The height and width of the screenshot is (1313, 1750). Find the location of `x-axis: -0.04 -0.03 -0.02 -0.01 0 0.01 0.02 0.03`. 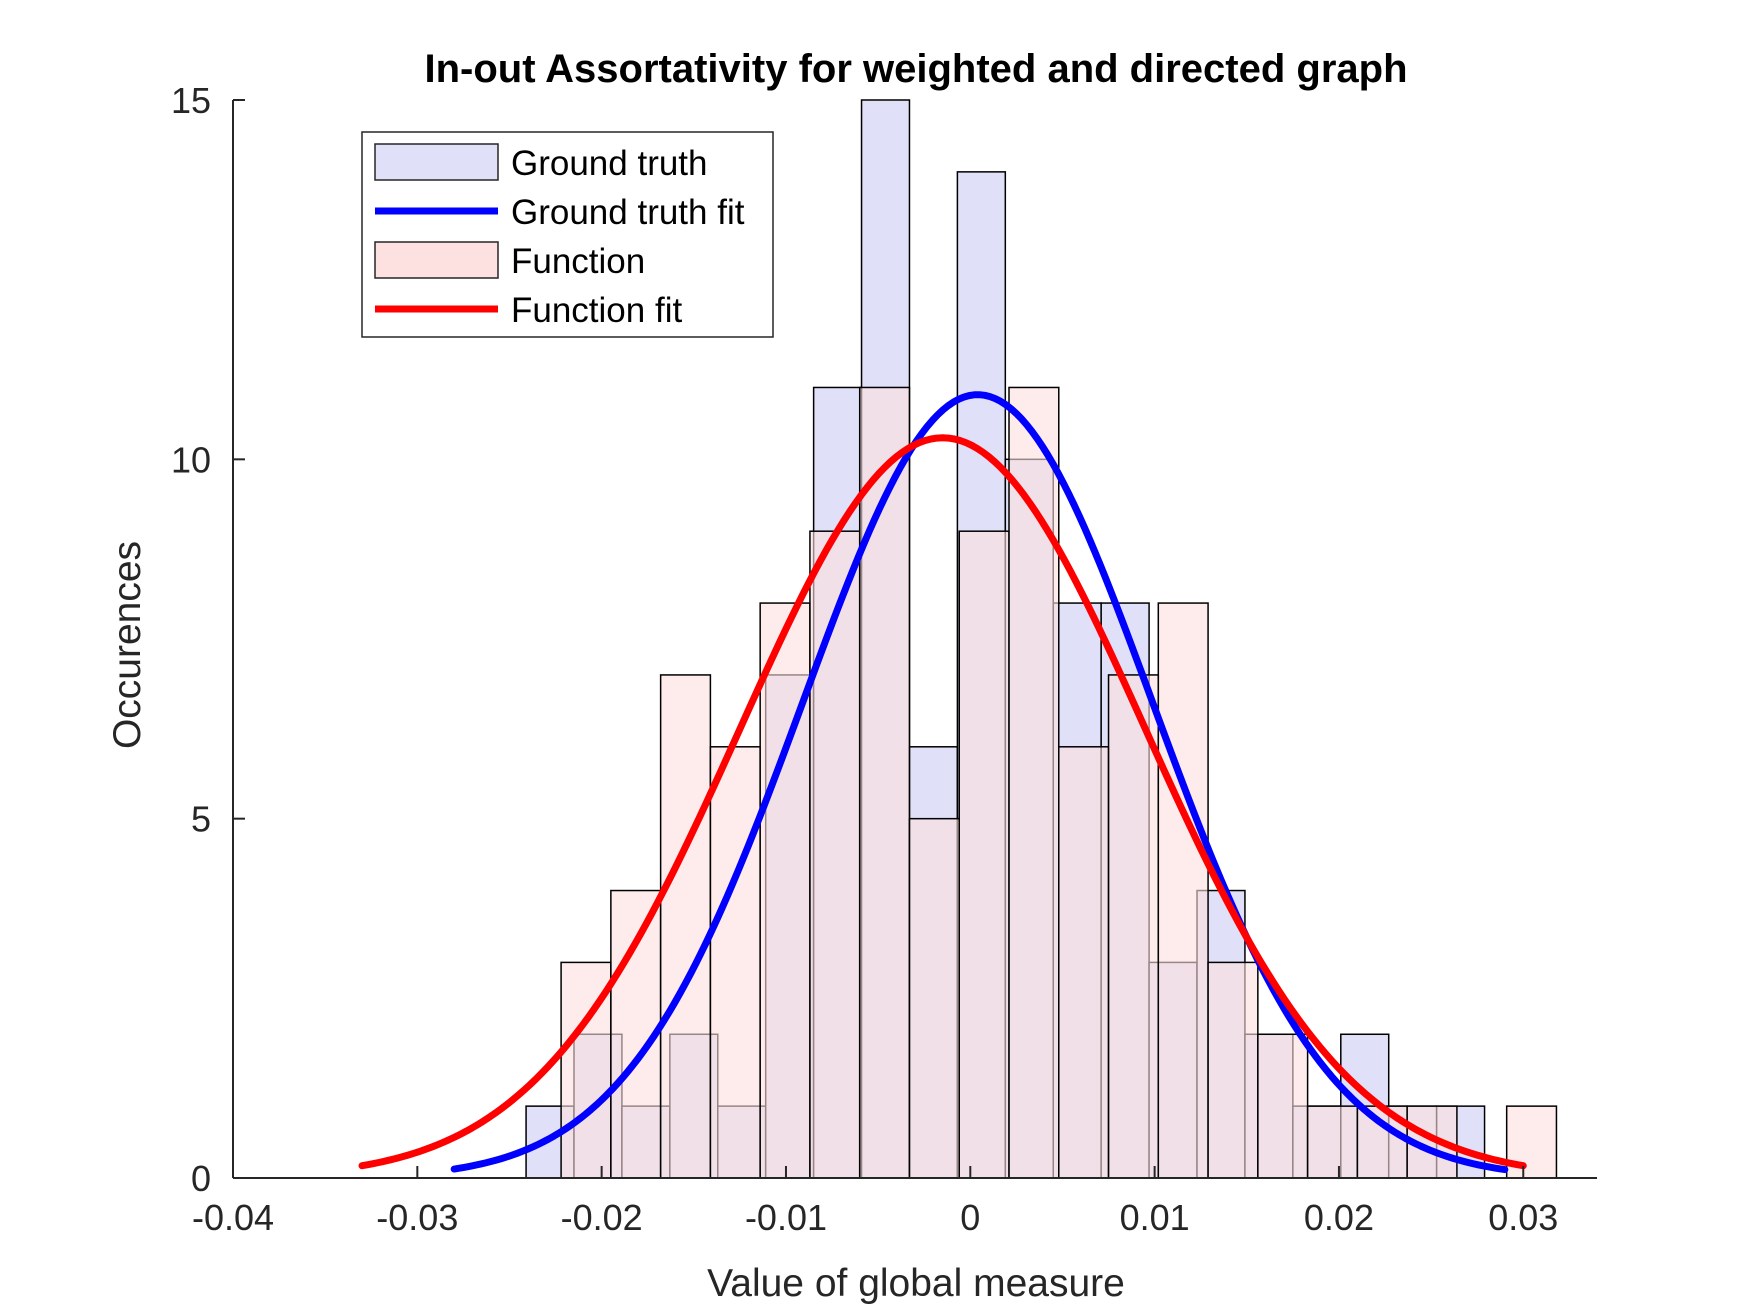

x-axis: -0.04 -0.03 -0.02 -0.01 0 0.01 0.02 0.03 is located at coordinates (875, 1202).